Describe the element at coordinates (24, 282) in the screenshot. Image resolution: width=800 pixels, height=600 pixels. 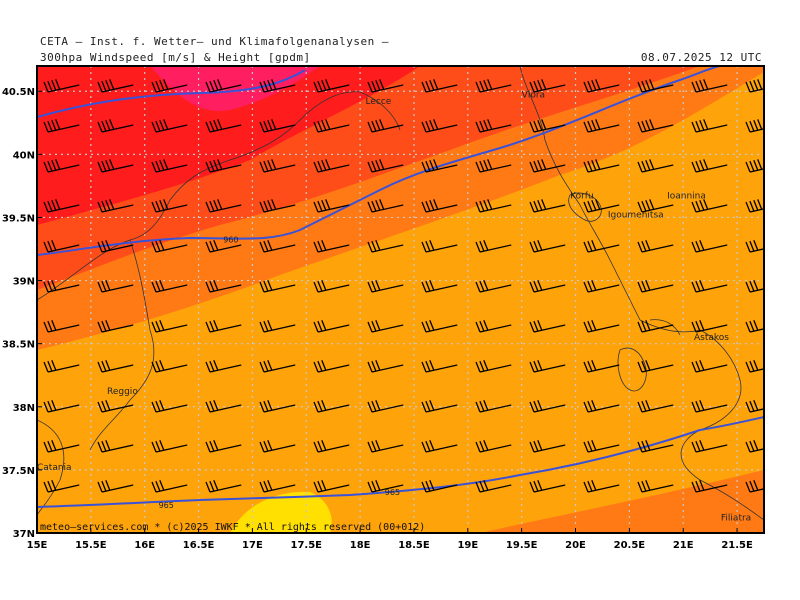
I see `y-tick-label: 39N` at that location.